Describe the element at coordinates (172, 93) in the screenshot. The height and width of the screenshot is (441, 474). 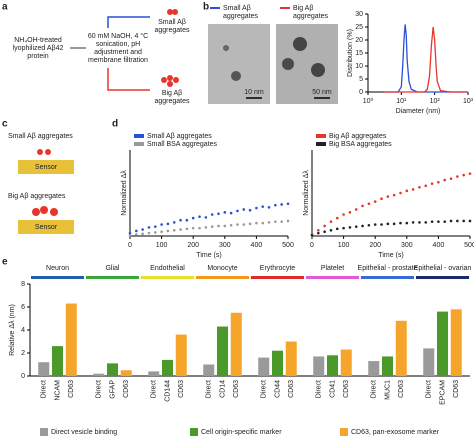
I see `label: Big Aβ` at that location.